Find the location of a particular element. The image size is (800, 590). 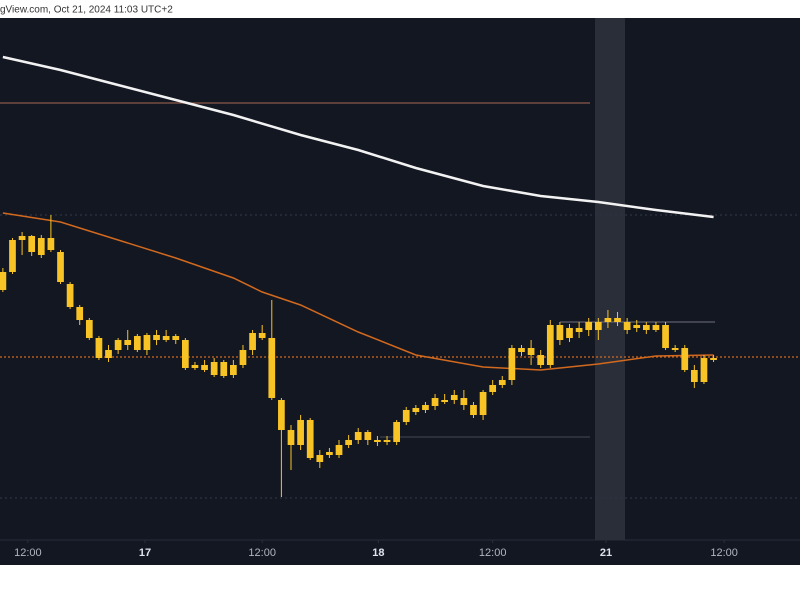

x-tick-label: 17 is located at coordinates (145, 553).